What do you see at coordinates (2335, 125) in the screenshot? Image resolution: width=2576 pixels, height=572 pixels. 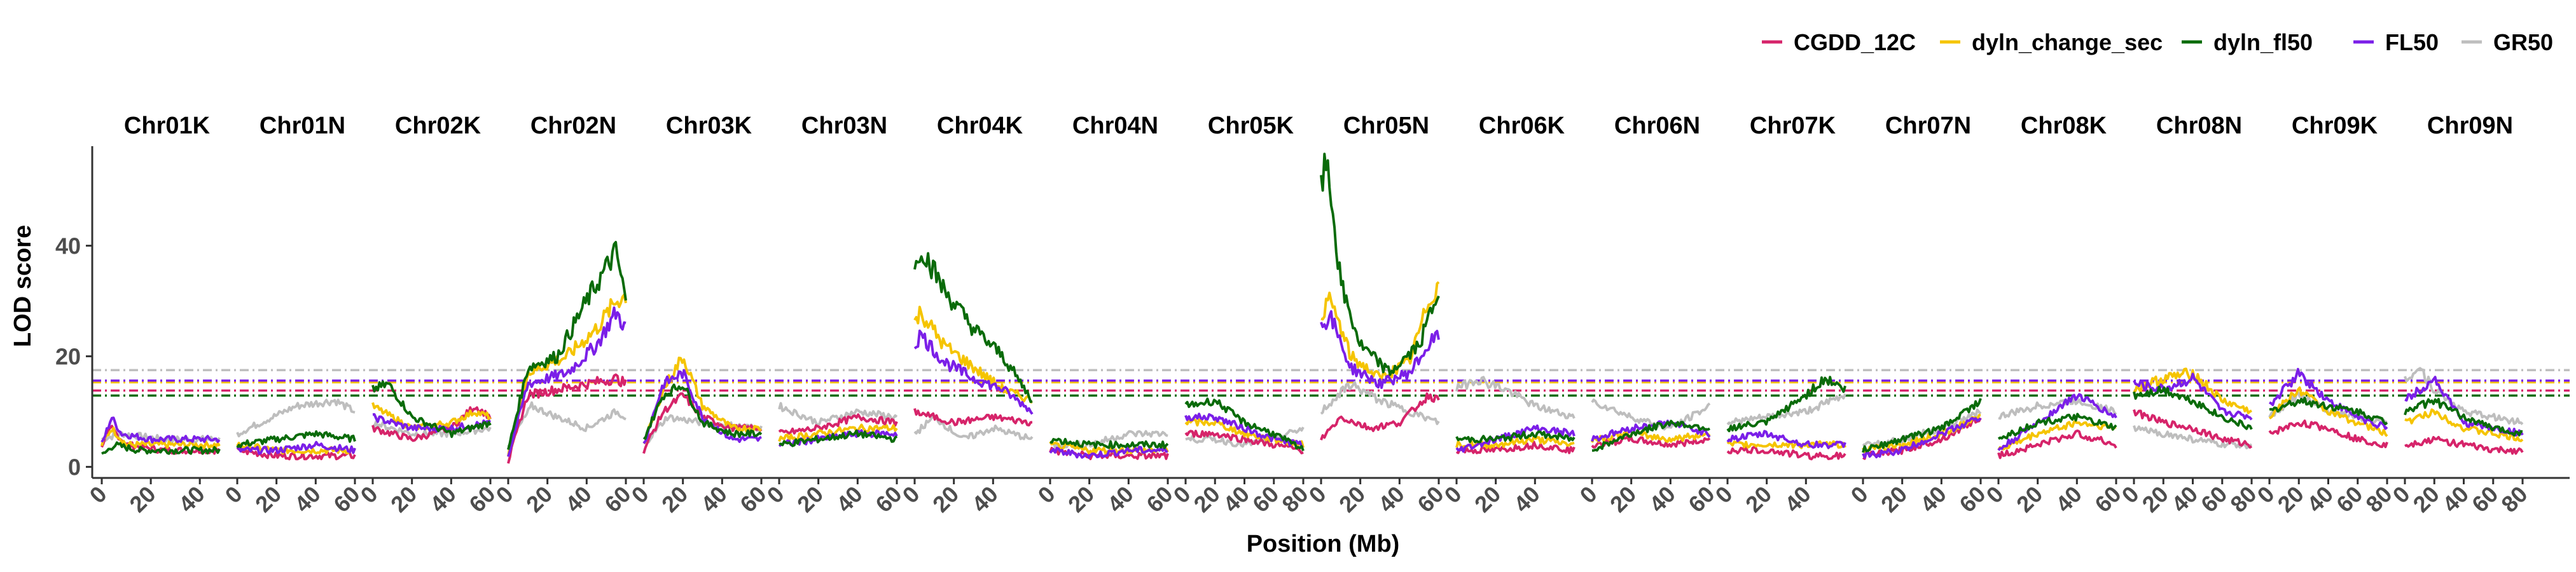 I see `facet-label: Chr09K` at bounding box center [2335, 125].